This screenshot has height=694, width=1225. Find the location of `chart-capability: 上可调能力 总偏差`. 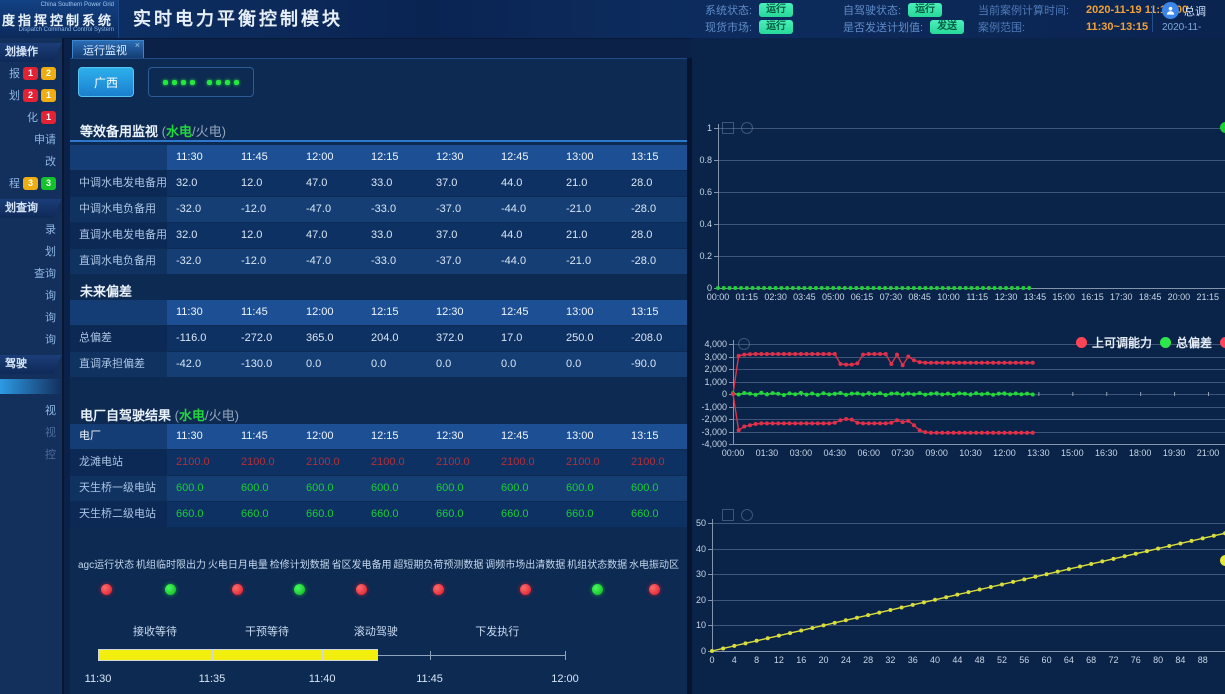

chart-capability: 上可调能力 总偏差 is located at coordinates (958, 400).